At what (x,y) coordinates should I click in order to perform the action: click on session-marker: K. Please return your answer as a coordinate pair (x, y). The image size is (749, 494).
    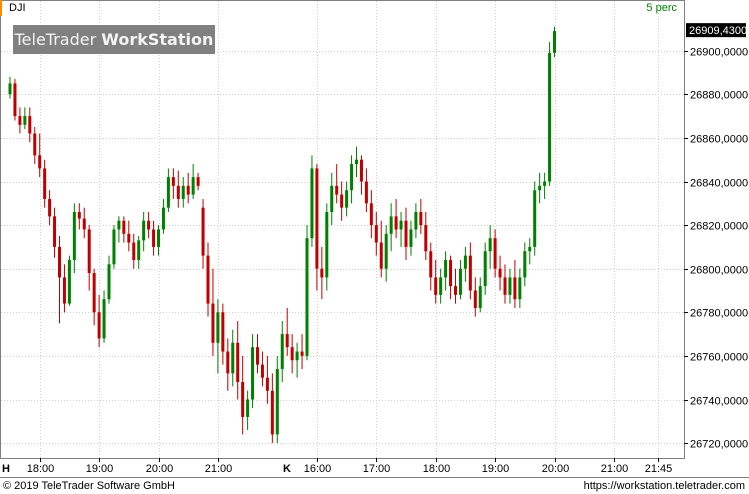
    Looking at the image, I should click on (287, 469).